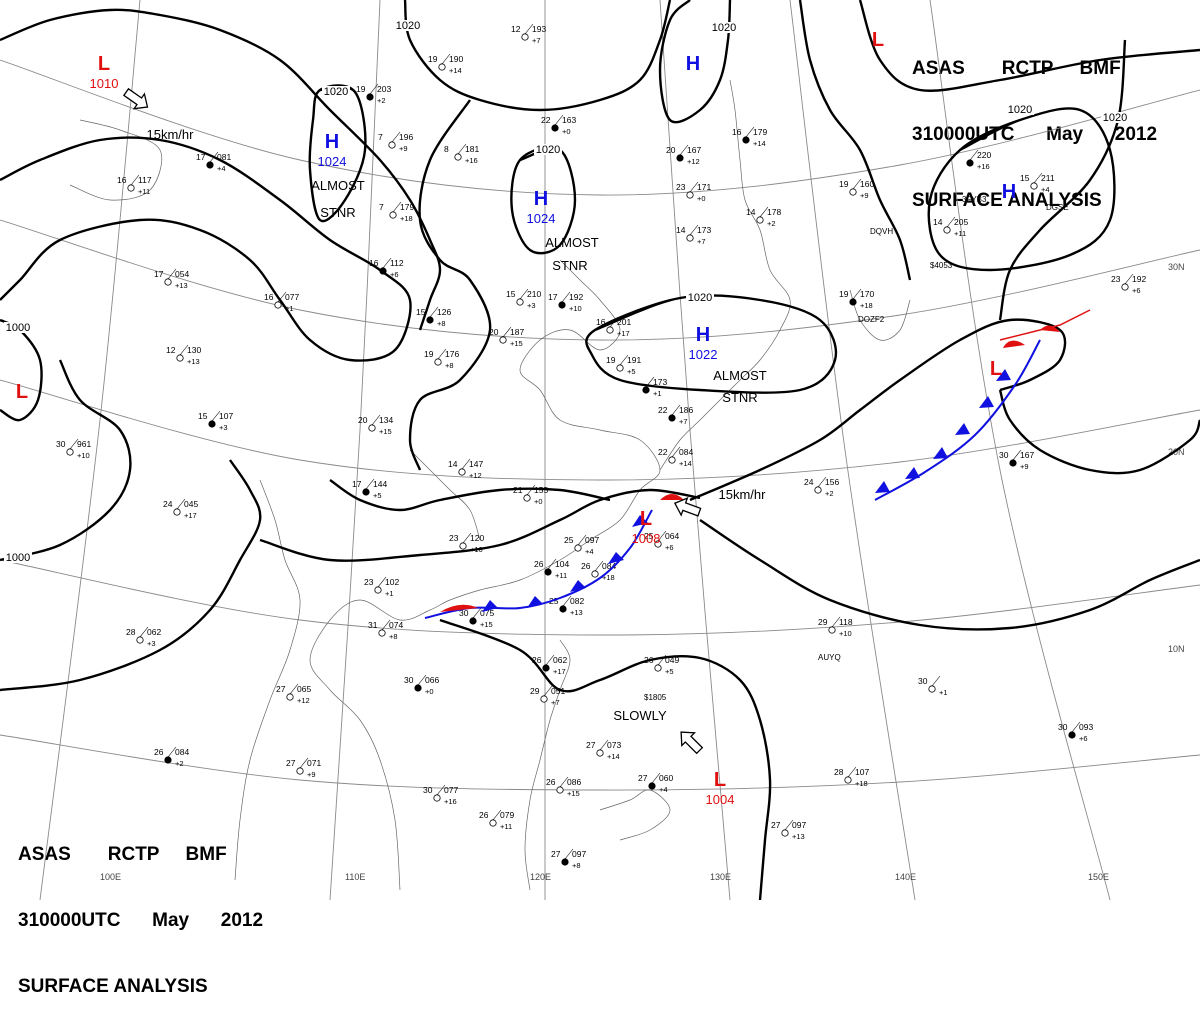 This screenshot has height=1020, width=1200. What do you see at coordinates (572, 242) in the screenshot?
I see `annotation-text: ALMOST` at bounding box center [572, 242].